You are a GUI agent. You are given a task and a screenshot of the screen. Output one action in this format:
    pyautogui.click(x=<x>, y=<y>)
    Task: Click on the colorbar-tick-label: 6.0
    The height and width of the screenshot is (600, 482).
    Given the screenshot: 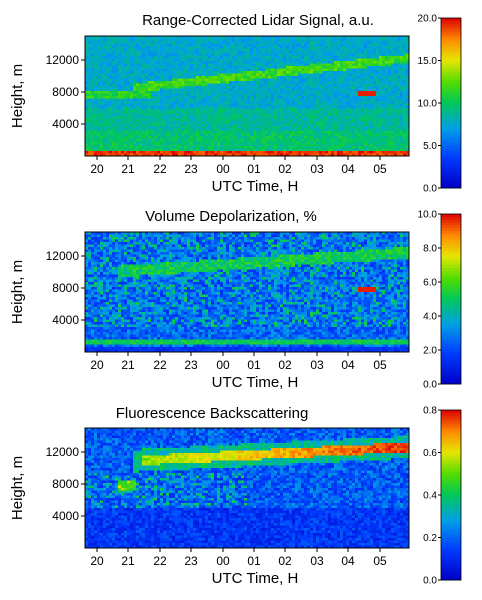 What is the action you would take?
    pyautogui.click(x=430, y=283)
    